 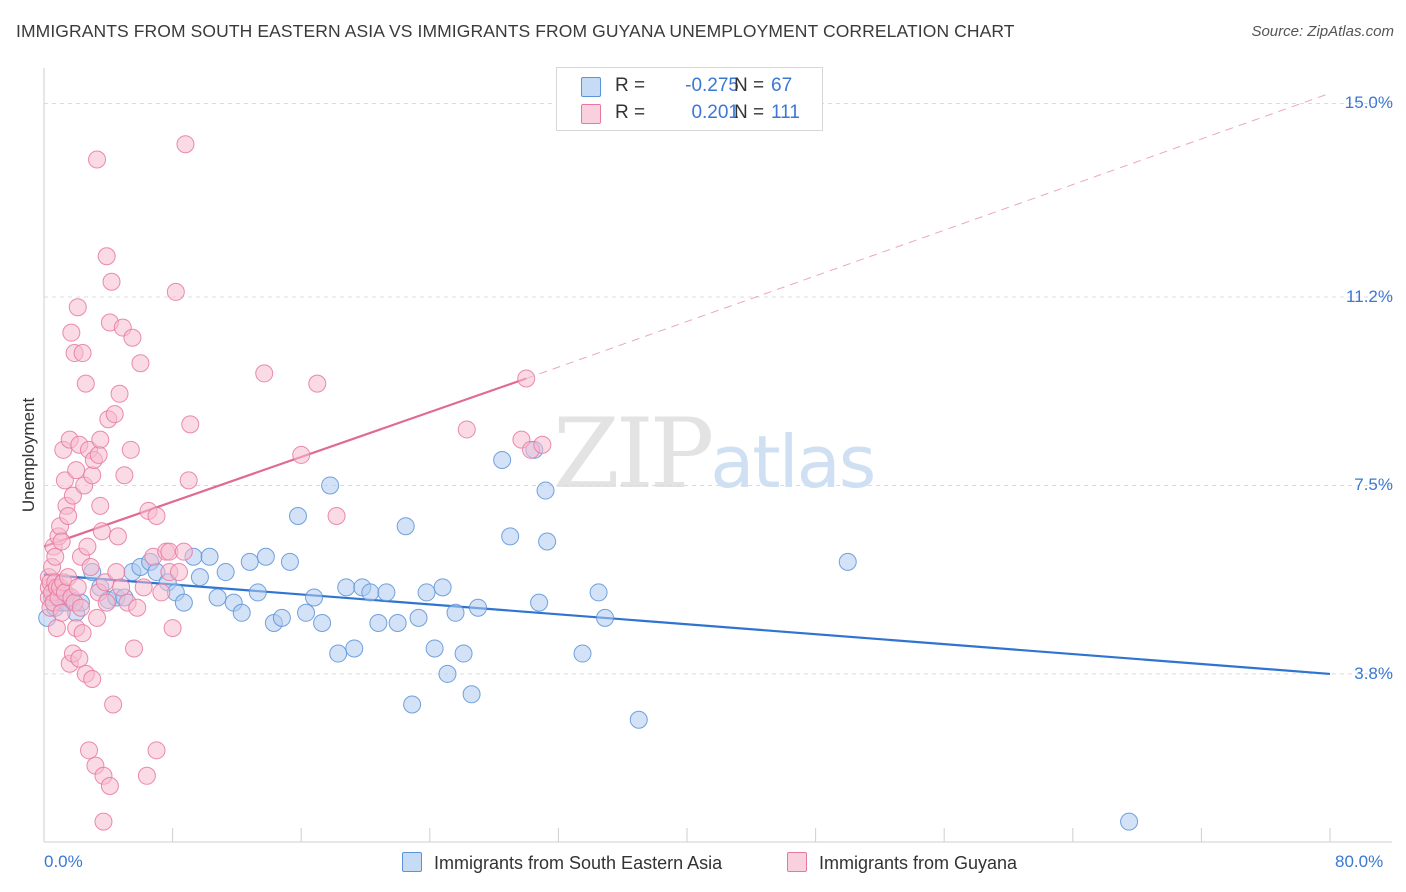 I want to click on bottom-legend-label-guyana: Immigrants from Guyana, so click(x=918, y=863).